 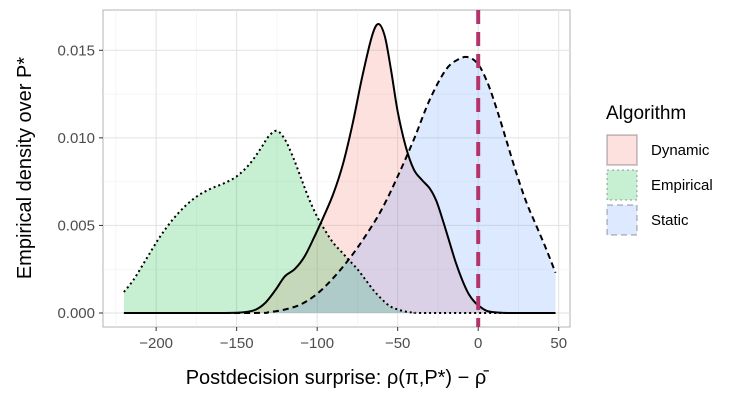 What do you see at coordinates (647, 220) in the screenshot?
I see `legend-item-static: Static` at bounding box center [647, 220].